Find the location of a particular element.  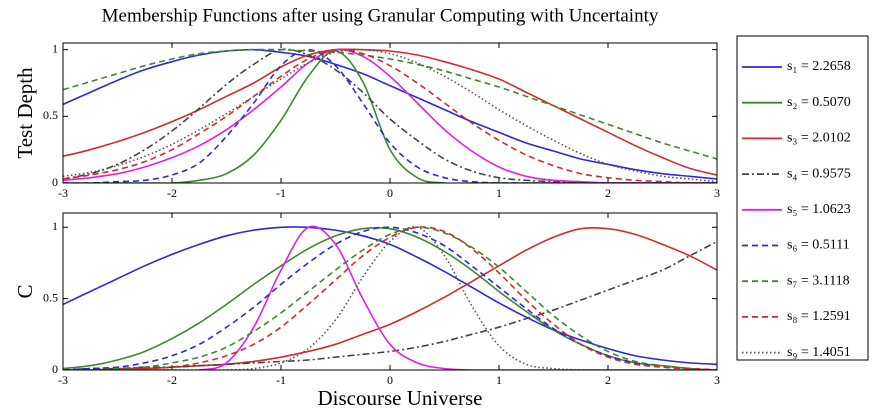

legend-label: s₆ = 0.5111 is located at coordinates (818, 245).